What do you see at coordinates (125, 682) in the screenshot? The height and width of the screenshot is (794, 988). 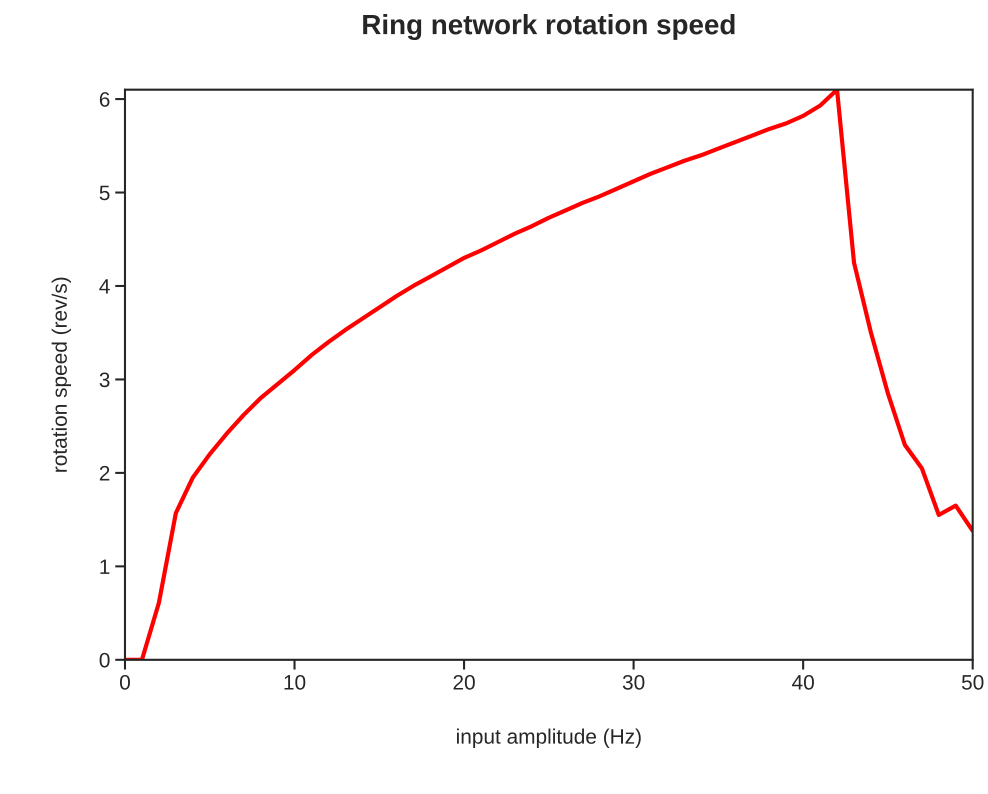 I see `x-tick-label: 0` at bounding box center [125, 682].